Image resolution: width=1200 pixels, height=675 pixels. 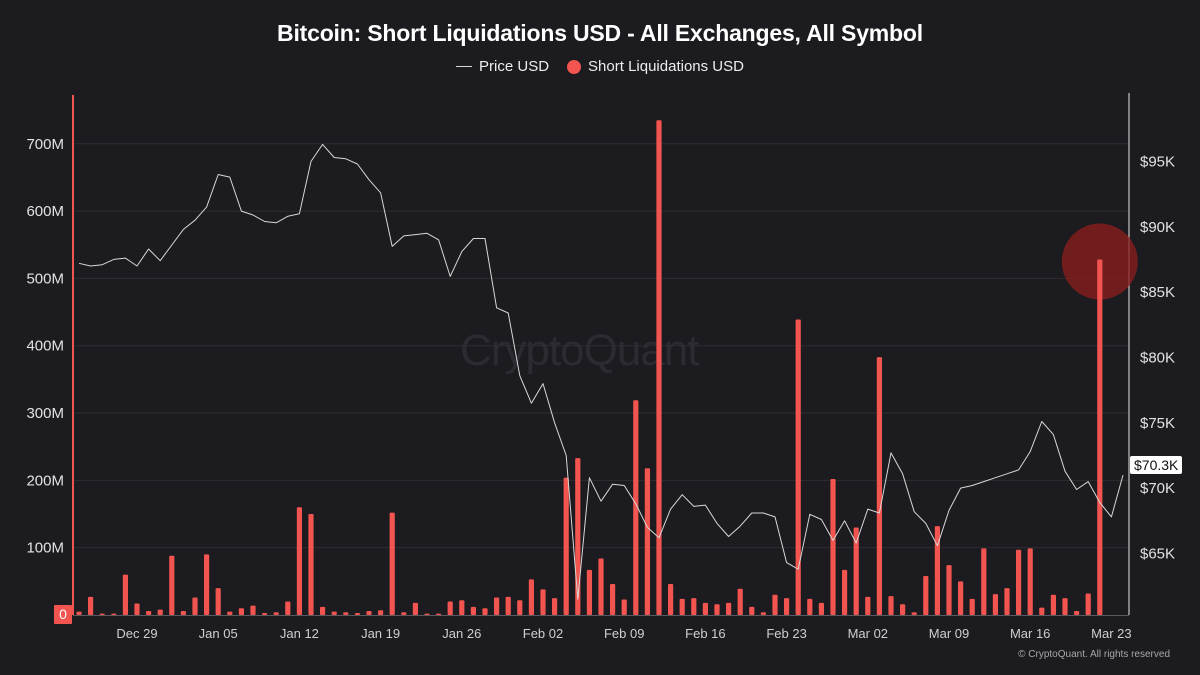 What do you see at coordinates (136, 633) in the screenshot?
I see `x-tick-label: Dec 29` at bounding box center [136, 633].